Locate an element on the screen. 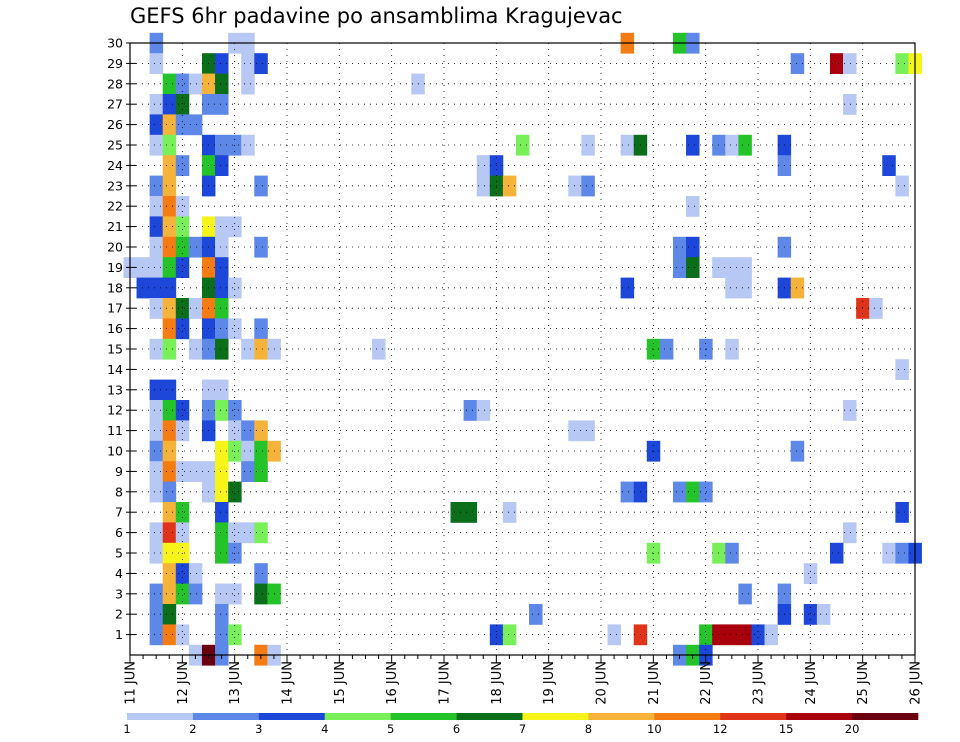 This screenshot has width=960, height=742. x-tick-label: 24 JUN is located at coordinates (811, 683).